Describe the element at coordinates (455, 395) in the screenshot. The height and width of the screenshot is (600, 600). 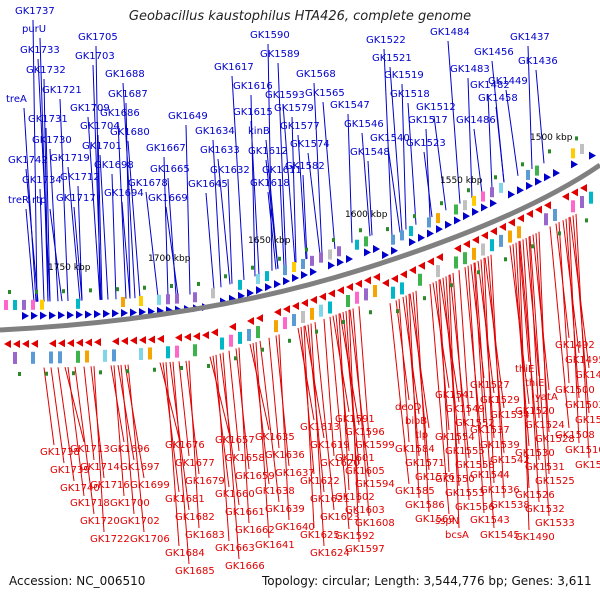
I see `reverse-gene-label: GK1541` at that location.